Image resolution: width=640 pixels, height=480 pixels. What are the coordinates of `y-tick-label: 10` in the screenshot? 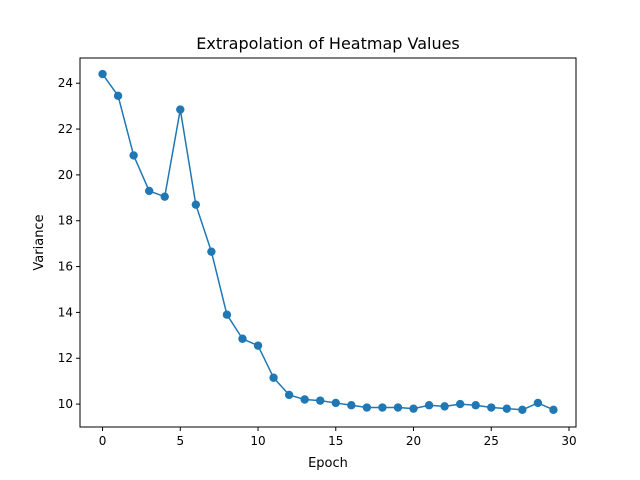 It's located at (65, 404).